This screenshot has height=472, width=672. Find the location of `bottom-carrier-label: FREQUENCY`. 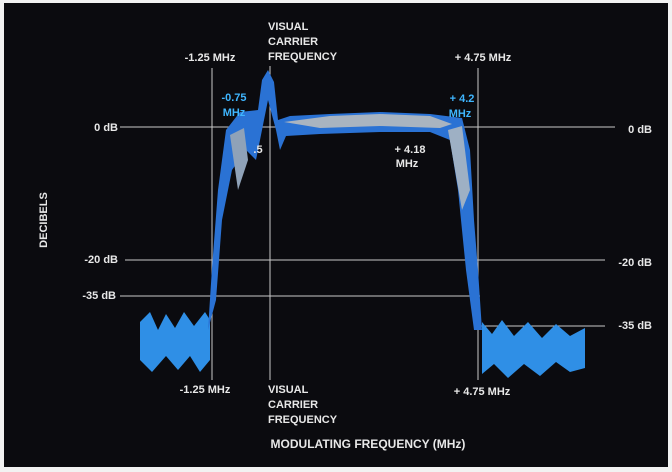

bottom-carrier-label: FREQUENCY is located at coordinates (303, 420).